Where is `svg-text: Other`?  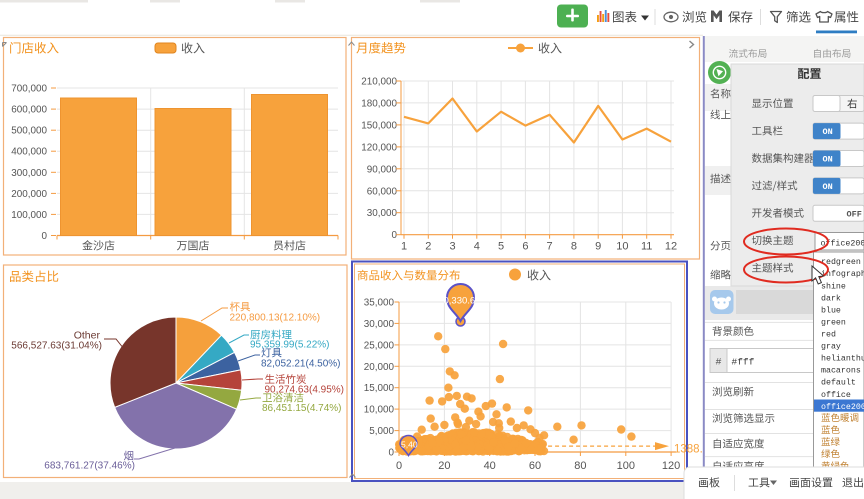 svg-text: Other is located at coordinates (87, 336).